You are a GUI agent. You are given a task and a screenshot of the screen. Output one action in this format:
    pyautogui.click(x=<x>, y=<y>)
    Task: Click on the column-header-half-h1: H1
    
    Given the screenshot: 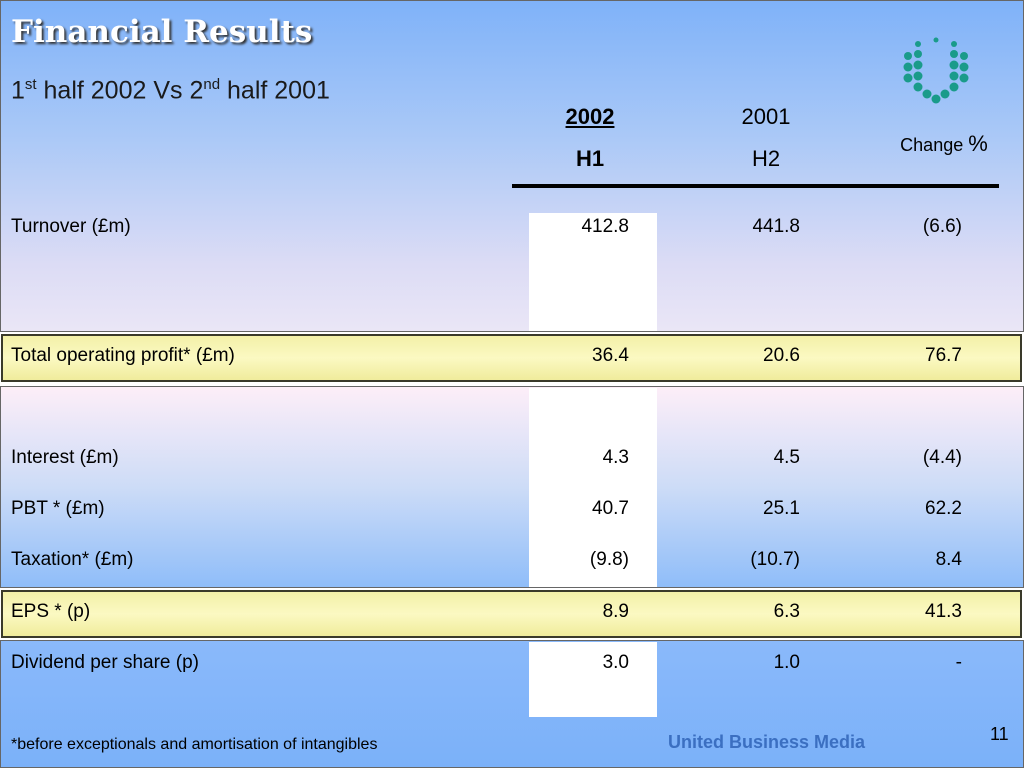 What is the action you would take?
    pyautogui.click(x=590, y=158)
    